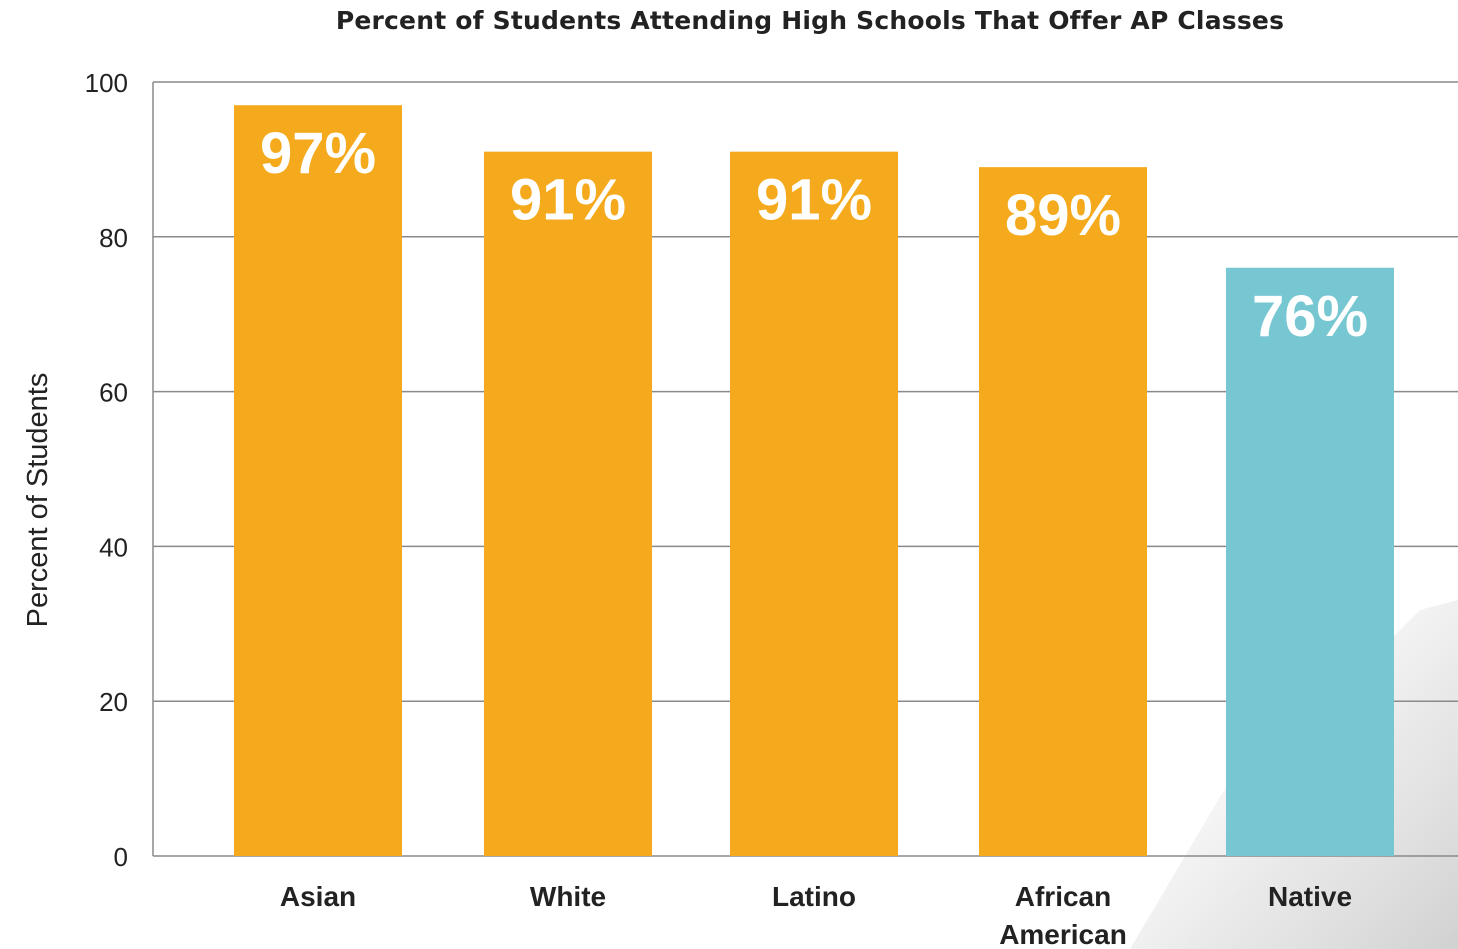 The image size is (1458, 949). Describe the element at coordinates (318, 153) in the screenshot. I see `data-label: 97%` at that location.